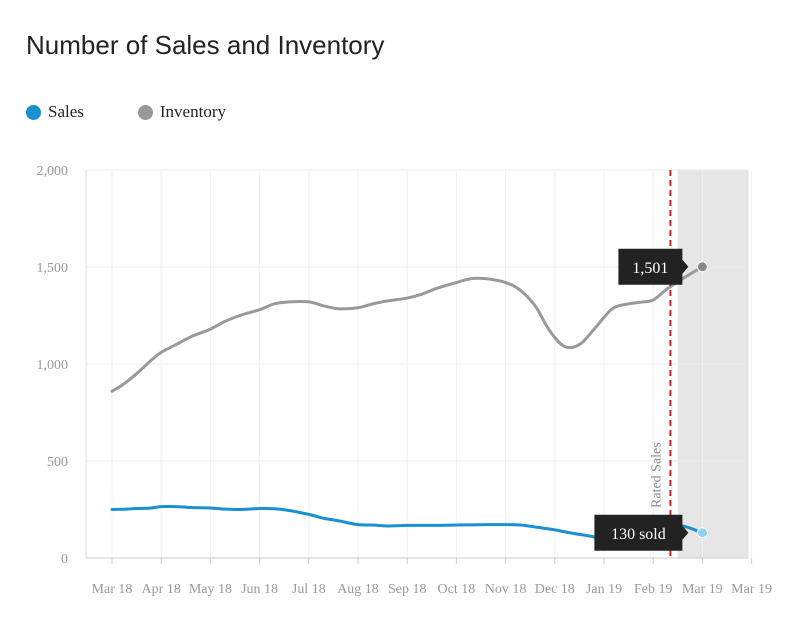  I want to click on legend: Sales Inventory, so click(153, 112).